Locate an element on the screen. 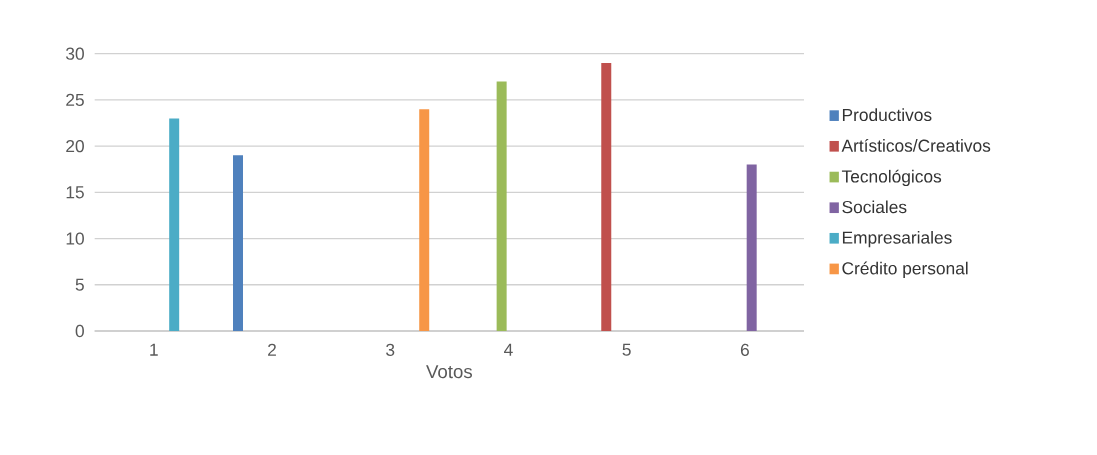 The height and width of the screenshot is (455, 1097). y-tick-label: 15 is located at coordinates (75, 192).